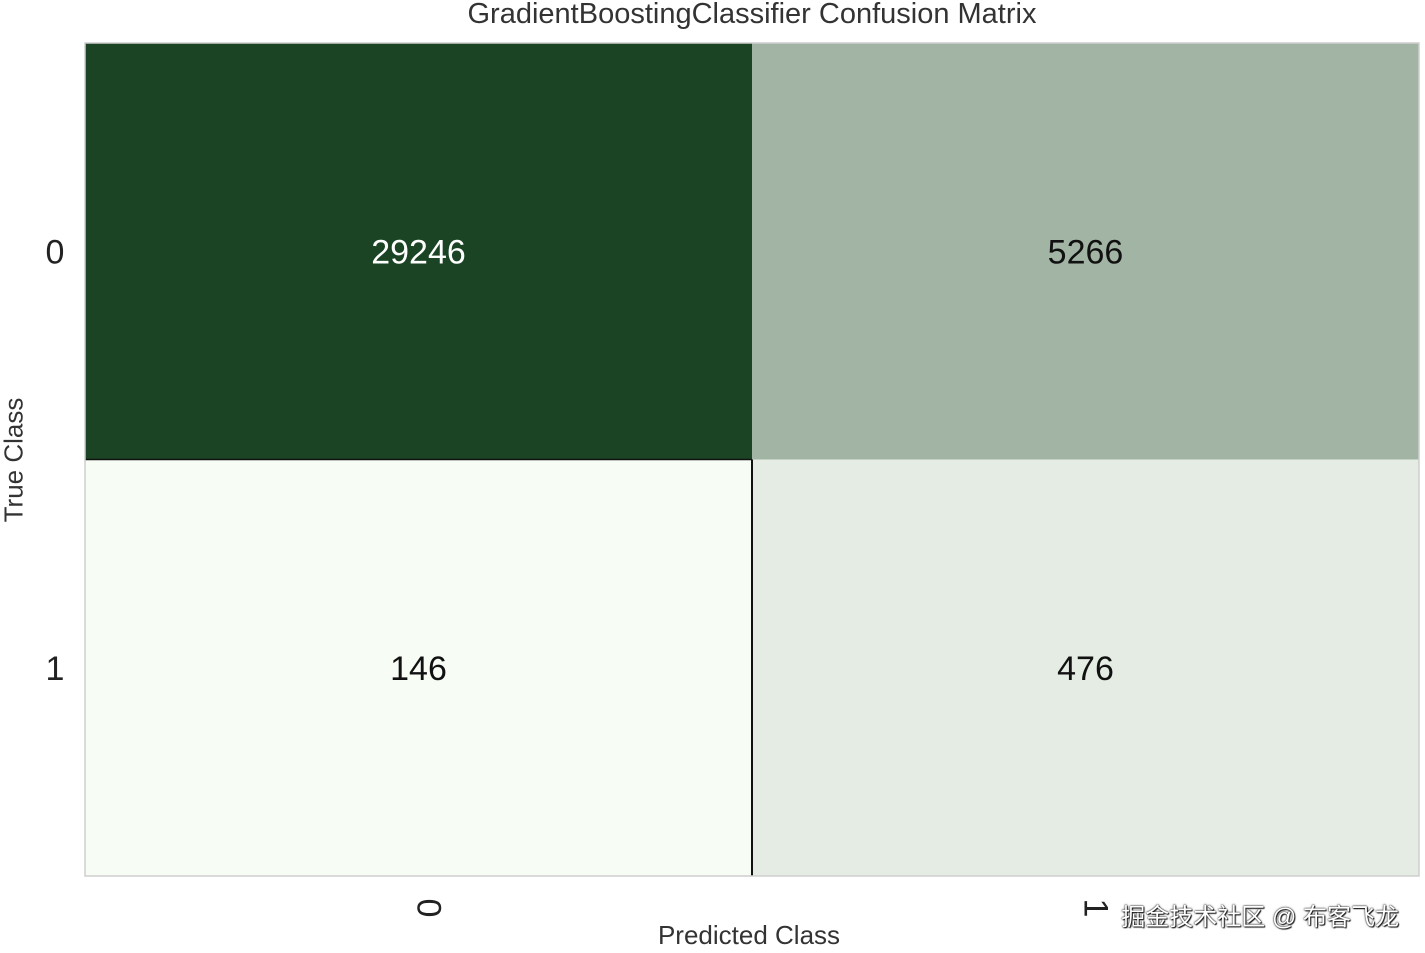 This screenshot has height=953, width=1425. Describe the element at coordinates (429, 908) in the screenshot. I see `x-tick-label: 0` at that location.